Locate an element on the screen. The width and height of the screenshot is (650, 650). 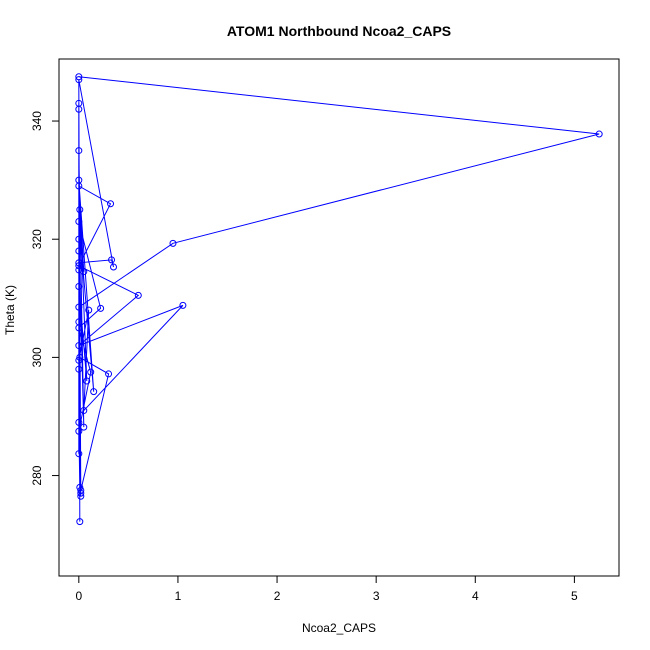
x-tick-label: 2 is located at coordinates (277, 596).